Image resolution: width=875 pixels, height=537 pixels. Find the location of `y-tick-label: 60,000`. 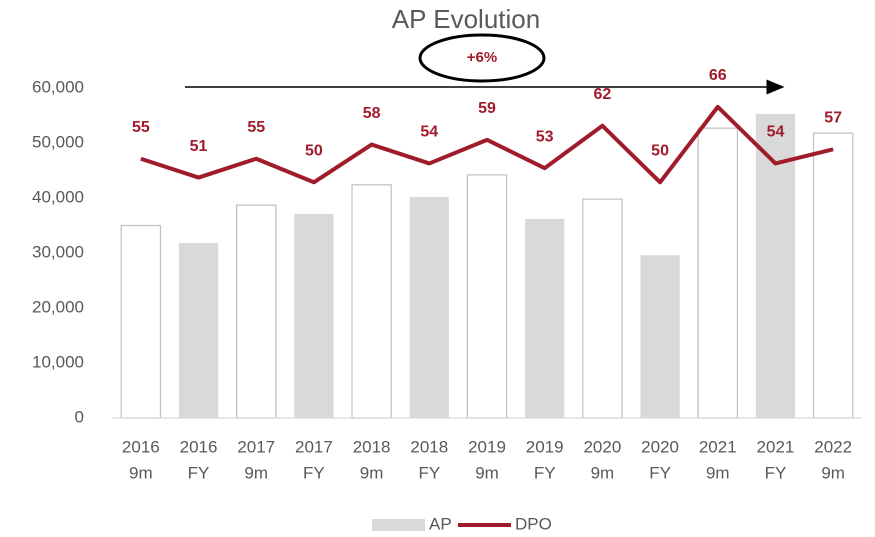

y-tick-label: 60,000 is located at coordinates (58, 86).